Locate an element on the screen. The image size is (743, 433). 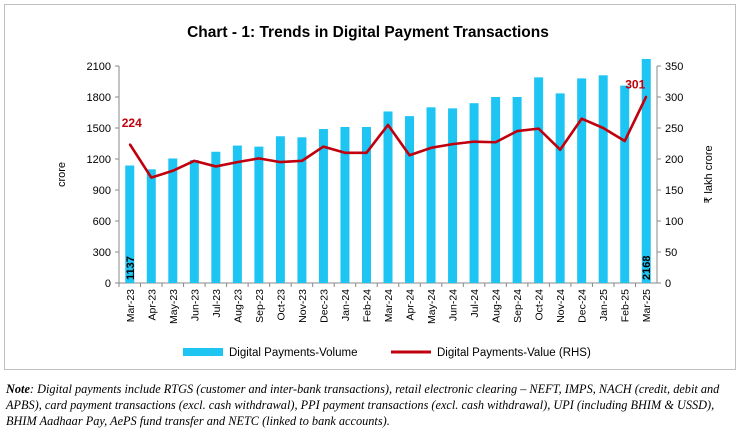
x-tick-label: Oct-23 is located at coordinates (281, 305).